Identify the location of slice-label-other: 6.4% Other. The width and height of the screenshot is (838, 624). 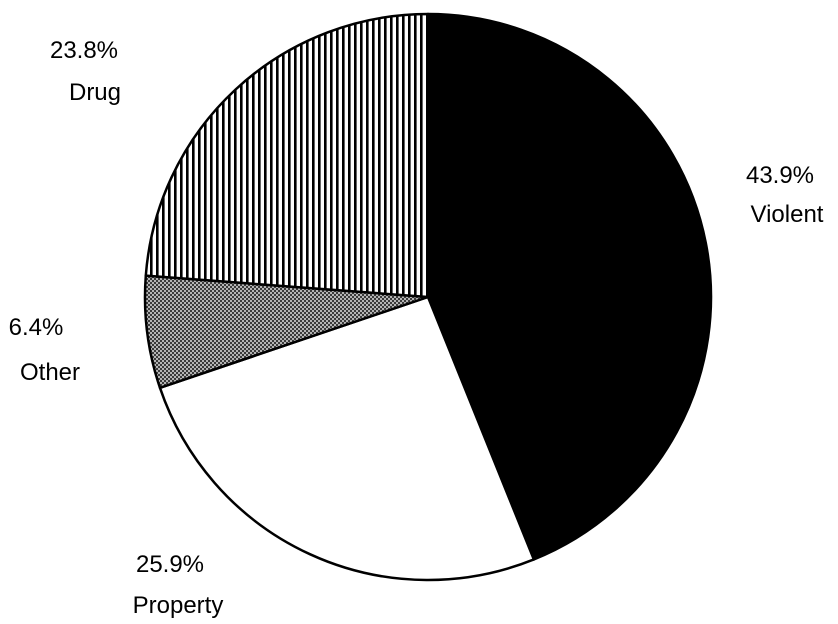
(44, 350).